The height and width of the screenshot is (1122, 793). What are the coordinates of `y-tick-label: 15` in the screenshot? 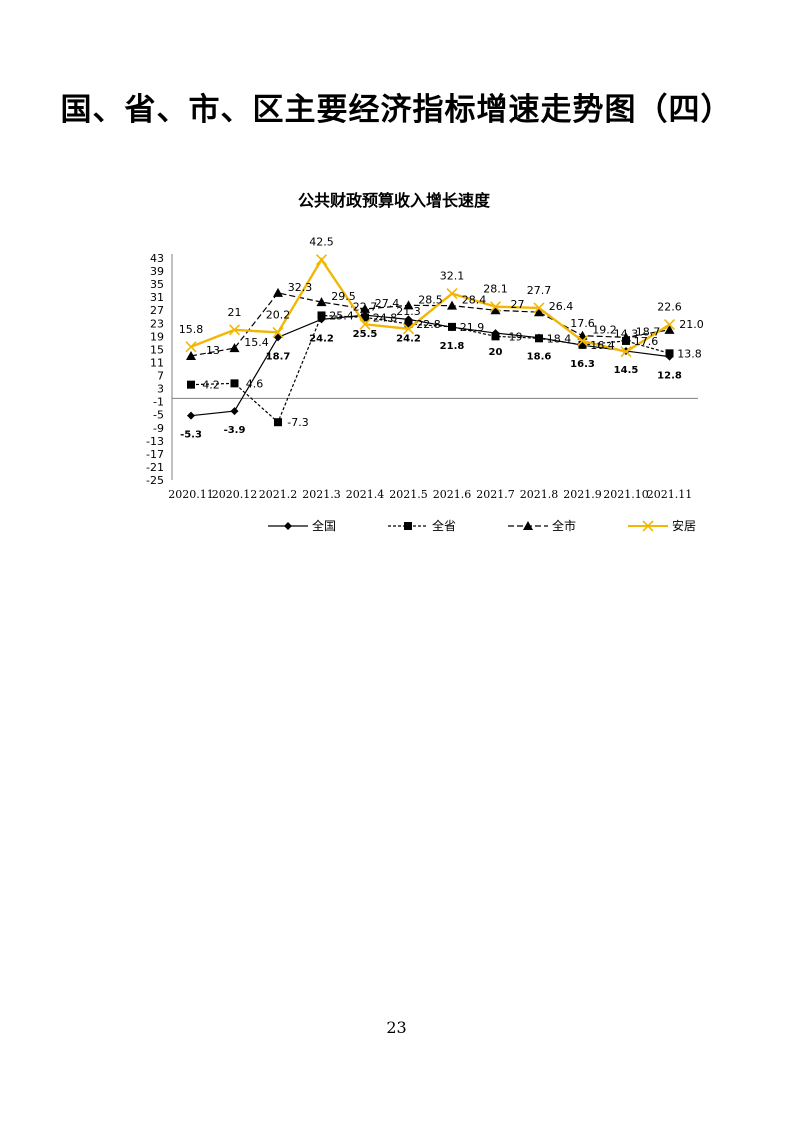 It's located at (157, 349).